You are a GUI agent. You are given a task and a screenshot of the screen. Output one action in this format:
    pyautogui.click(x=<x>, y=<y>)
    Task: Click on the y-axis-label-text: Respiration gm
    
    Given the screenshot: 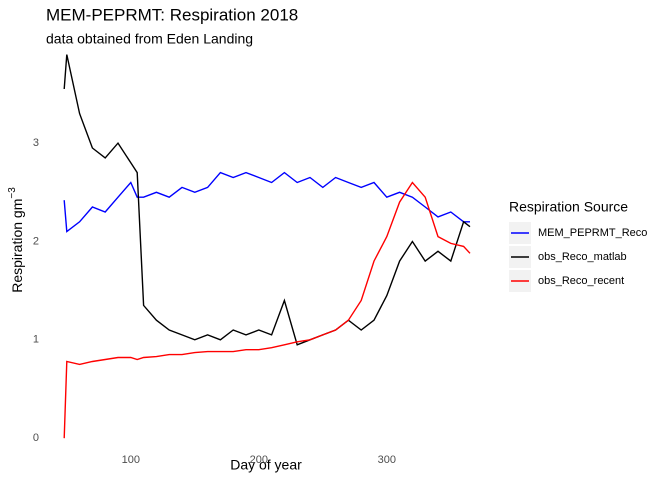 What is the action you would take?
    pyautogui.click(x=17, y=246)
    